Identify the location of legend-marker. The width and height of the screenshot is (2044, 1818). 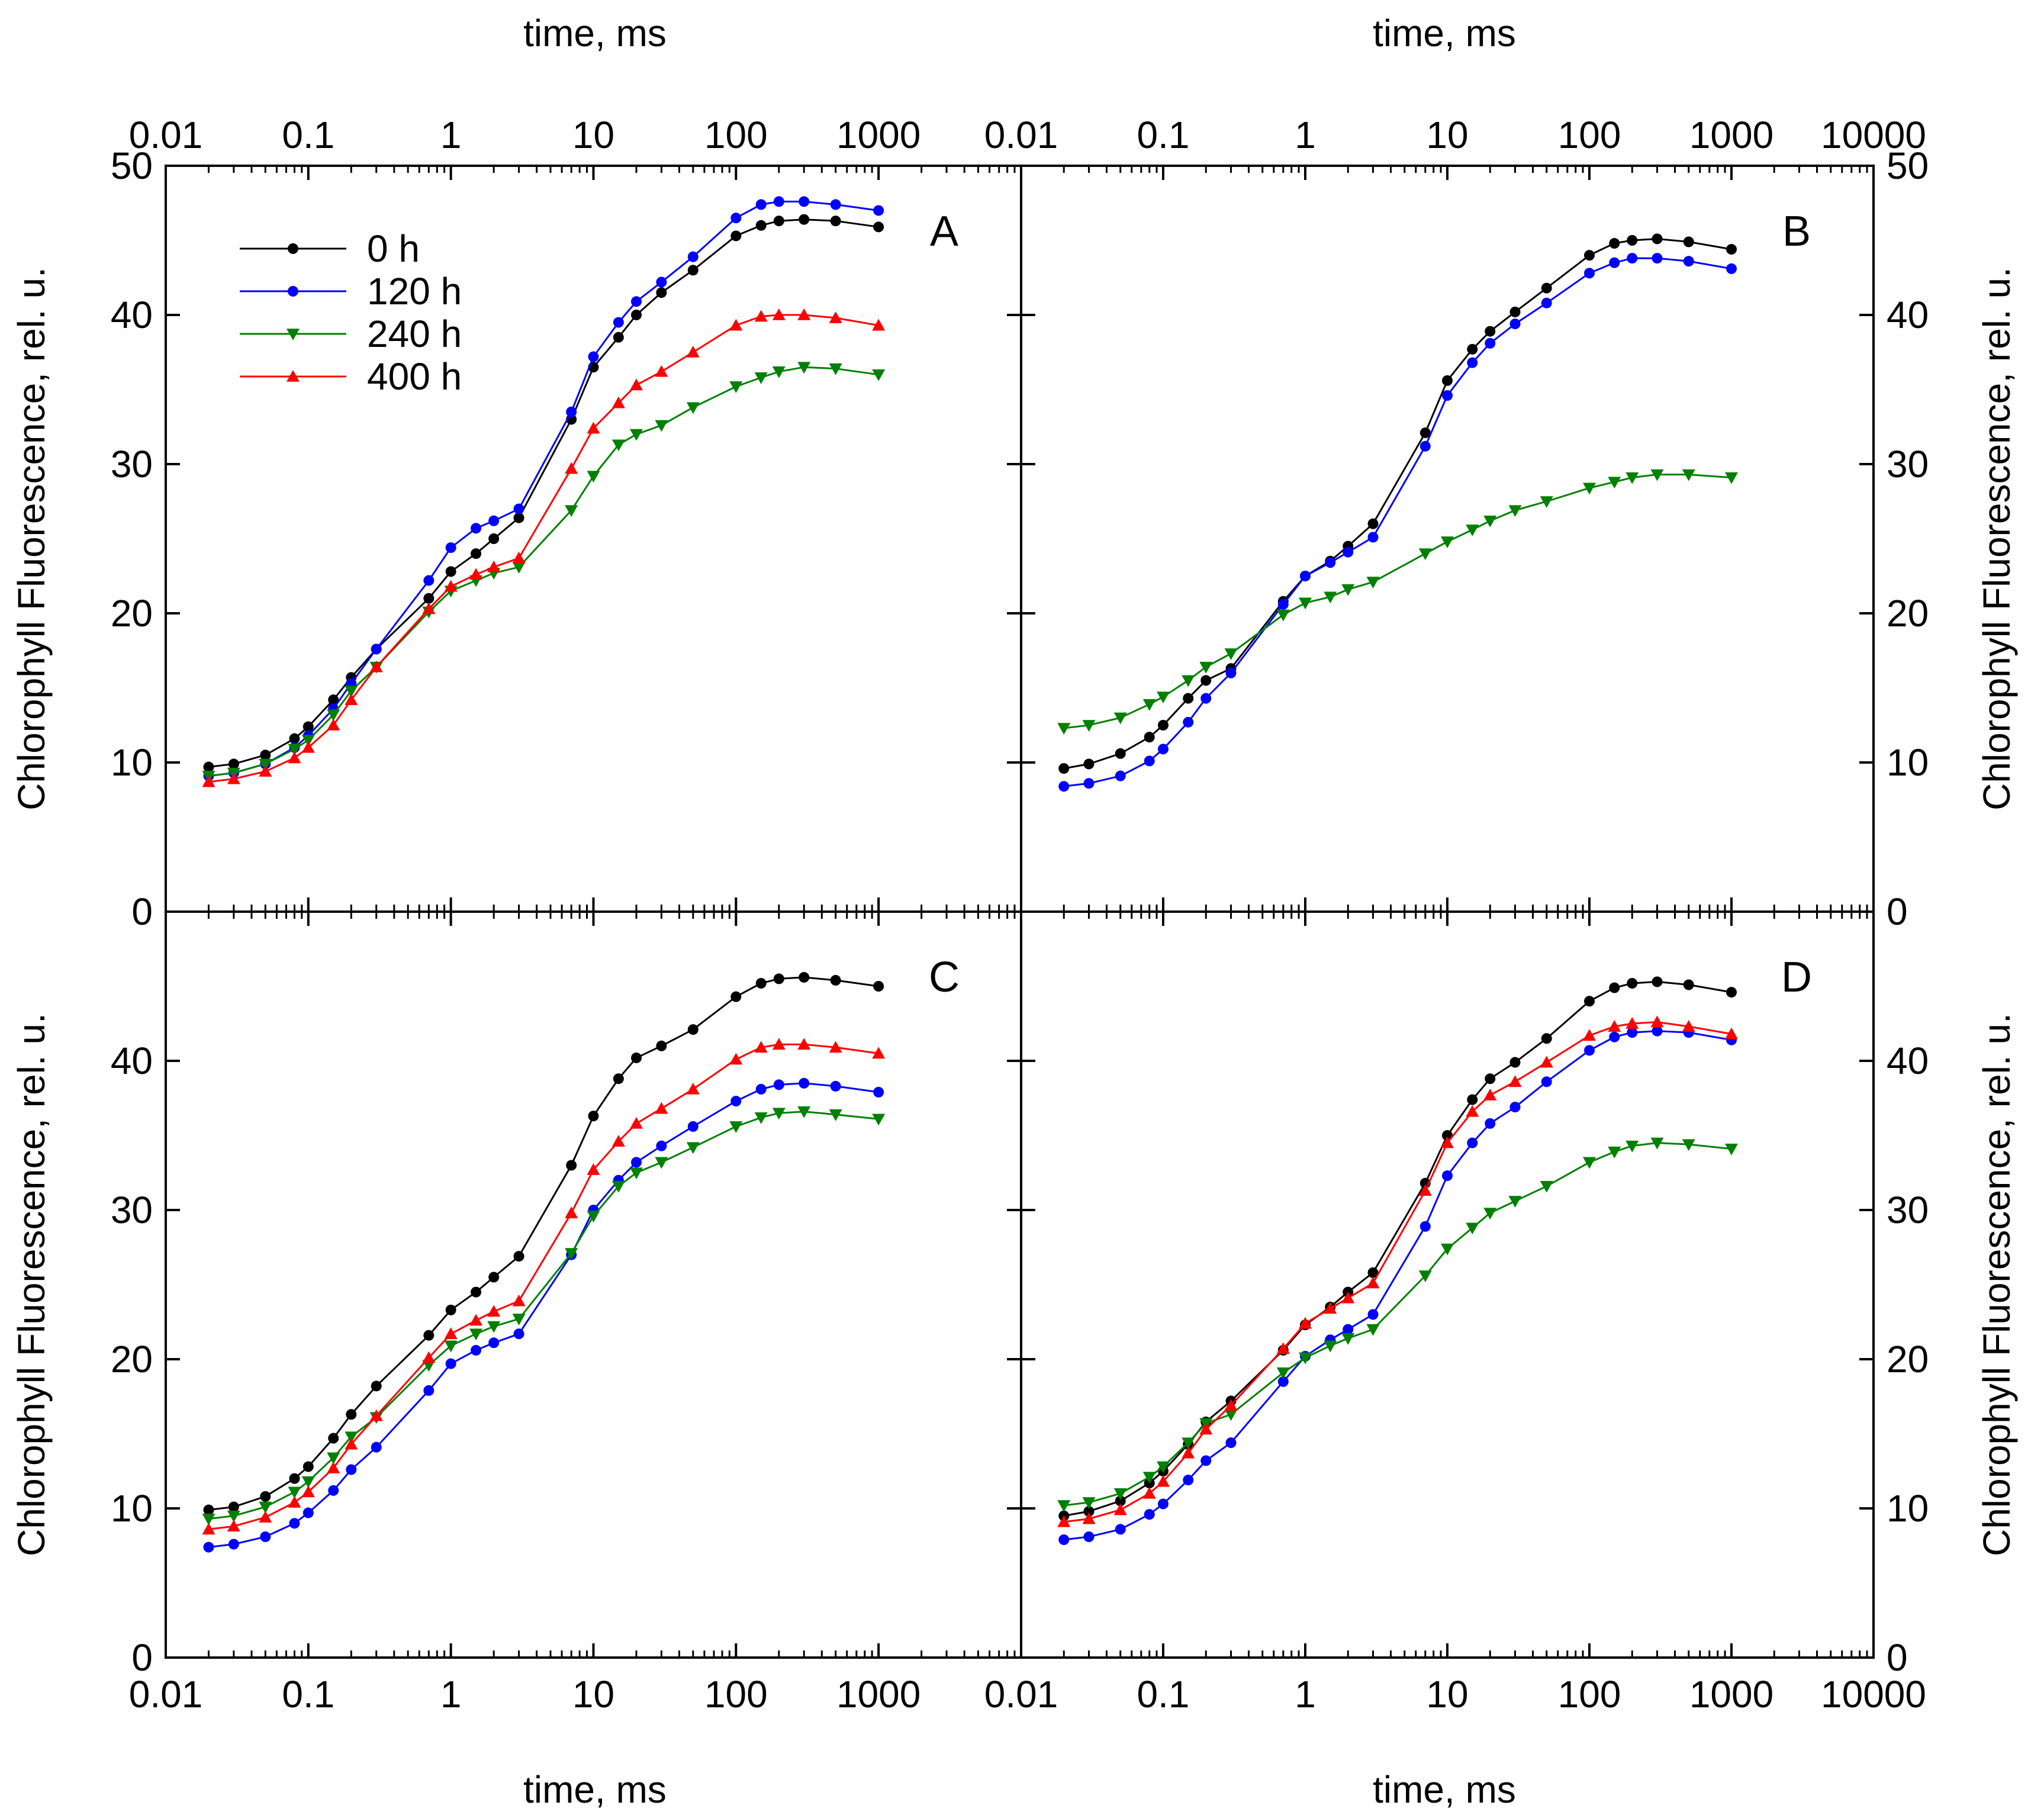
(293, 291).